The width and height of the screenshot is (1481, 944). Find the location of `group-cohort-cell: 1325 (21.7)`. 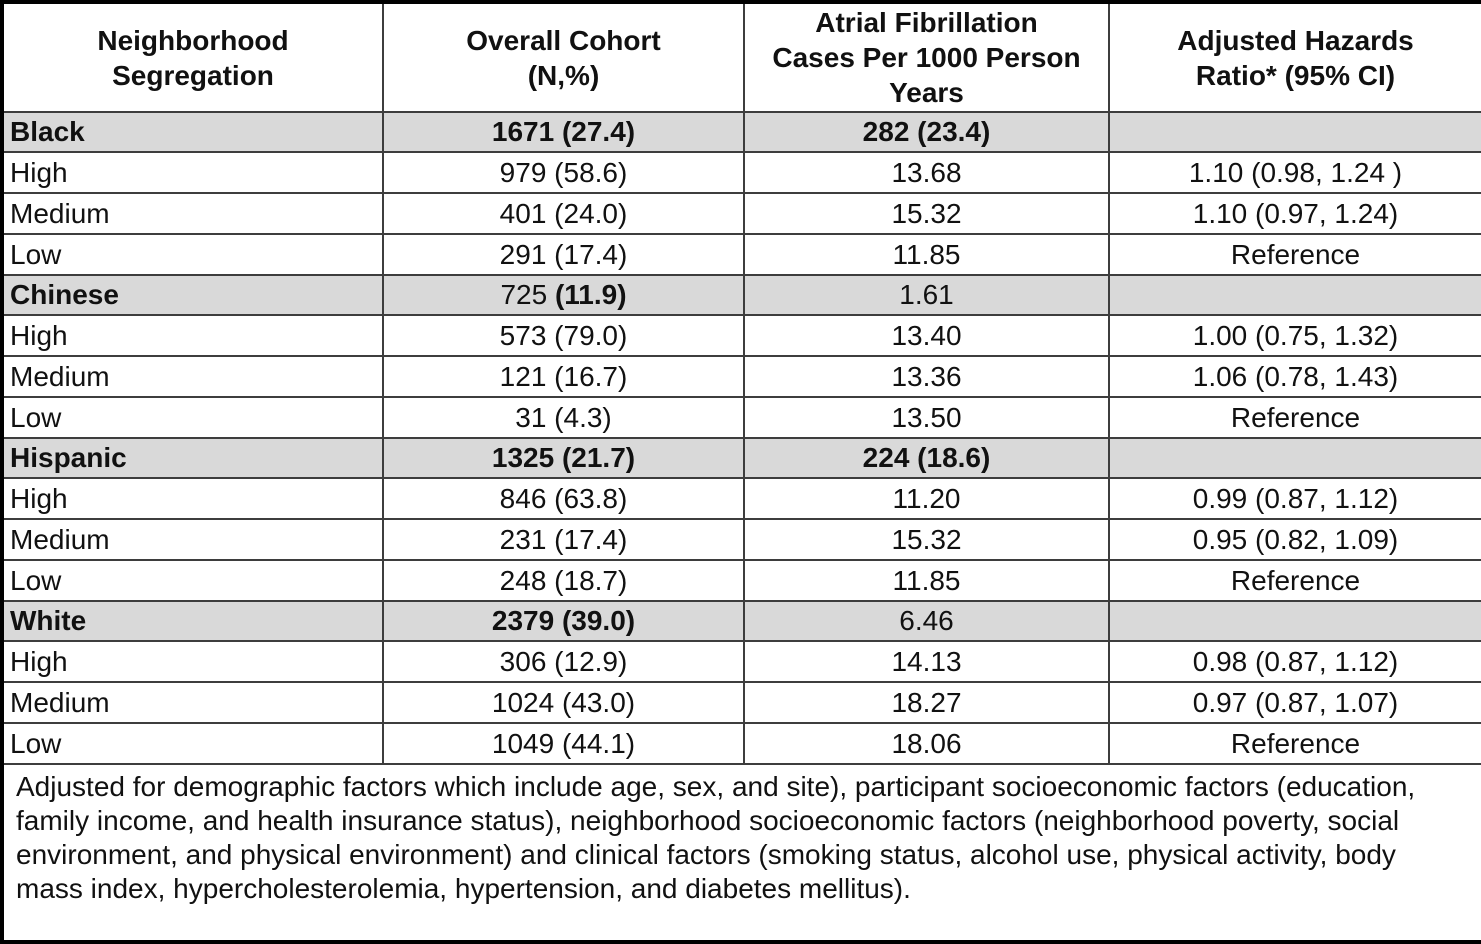

group-cohort-cell: 1325 (21.7) is located at coordinates (563, 458).